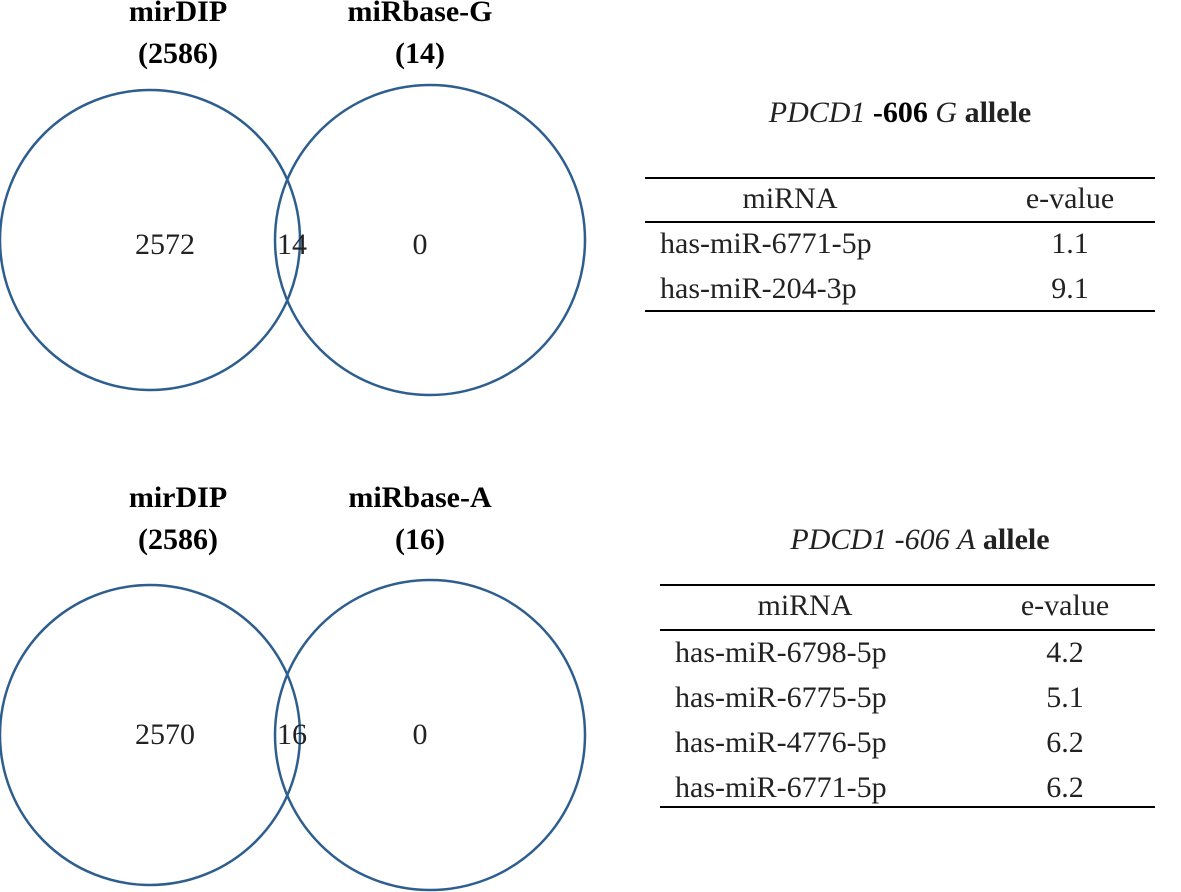 This screenshot has width=1181, height=892. I want to click on evalue-cell: 5.1, so click(1065, 697).